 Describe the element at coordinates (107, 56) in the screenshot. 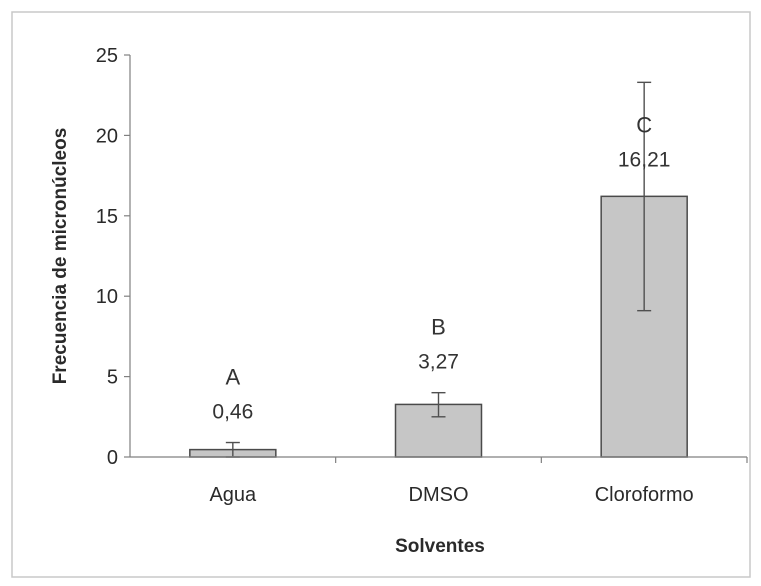

I see `y-tick-label: 25` at that location.